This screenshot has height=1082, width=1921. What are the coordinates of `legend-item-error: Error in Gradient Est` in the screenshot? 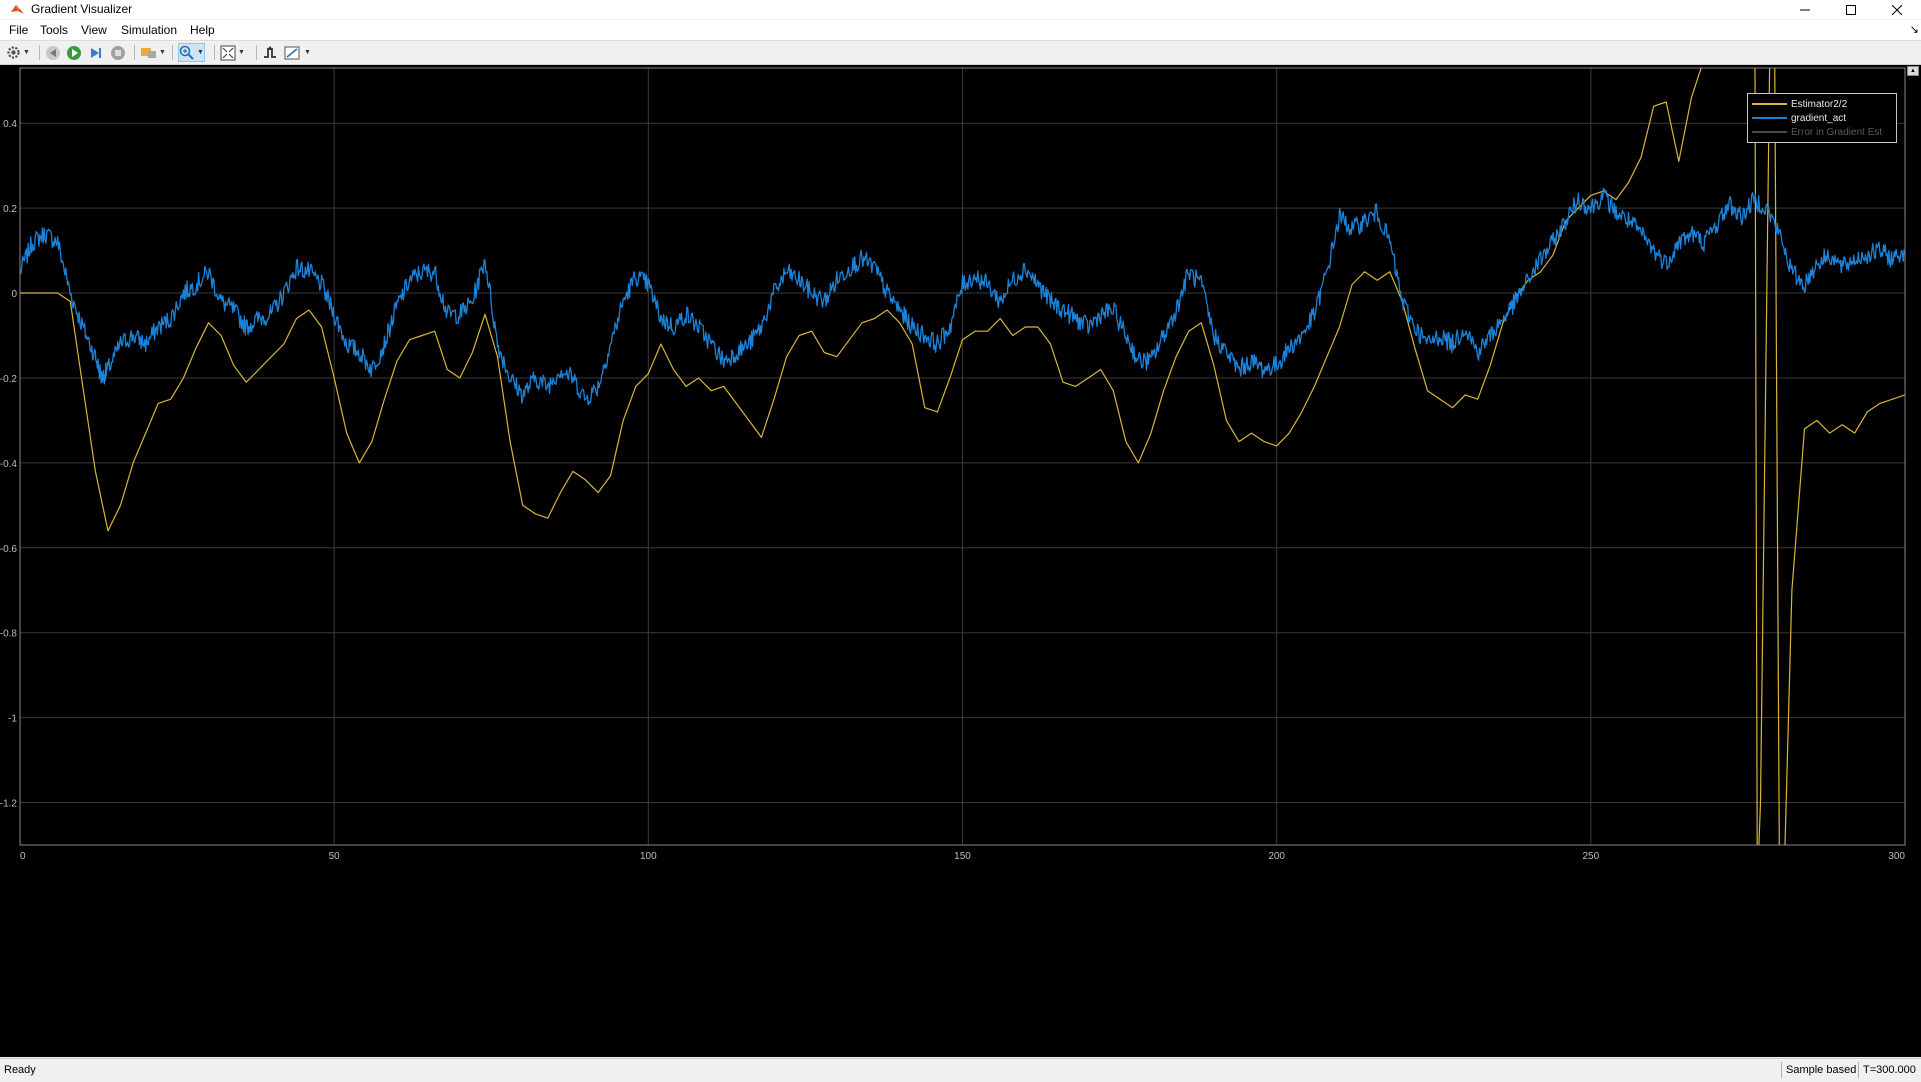 It's located at (1817, 132).